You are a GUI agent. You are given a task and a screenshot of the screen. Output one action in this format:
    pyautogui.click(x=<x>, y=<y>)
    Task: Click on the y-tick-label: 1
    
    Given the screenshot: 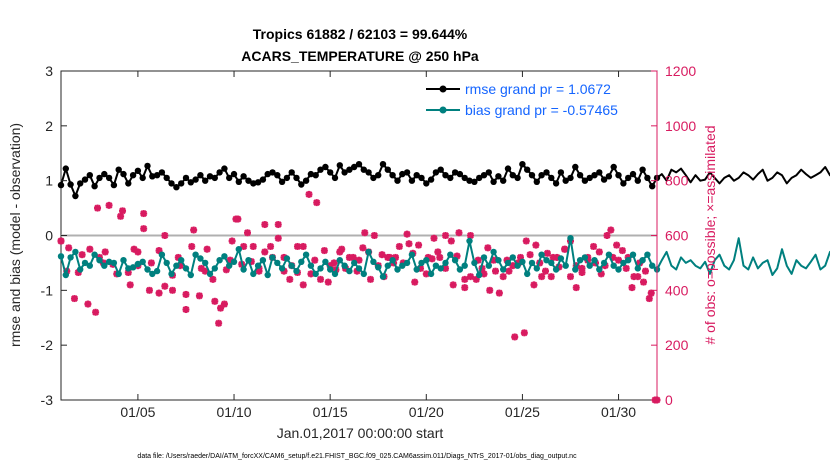 What is the action you would take?
    pyautogui.click(x=49, y=181)
    